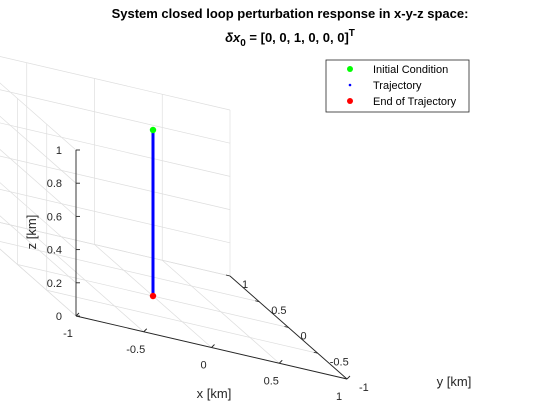 This screenshot has height=420, width=560. Describe the element at coordinates (31, 232) in the screenshot. I see `z-axis-label: z [km]` at that location.